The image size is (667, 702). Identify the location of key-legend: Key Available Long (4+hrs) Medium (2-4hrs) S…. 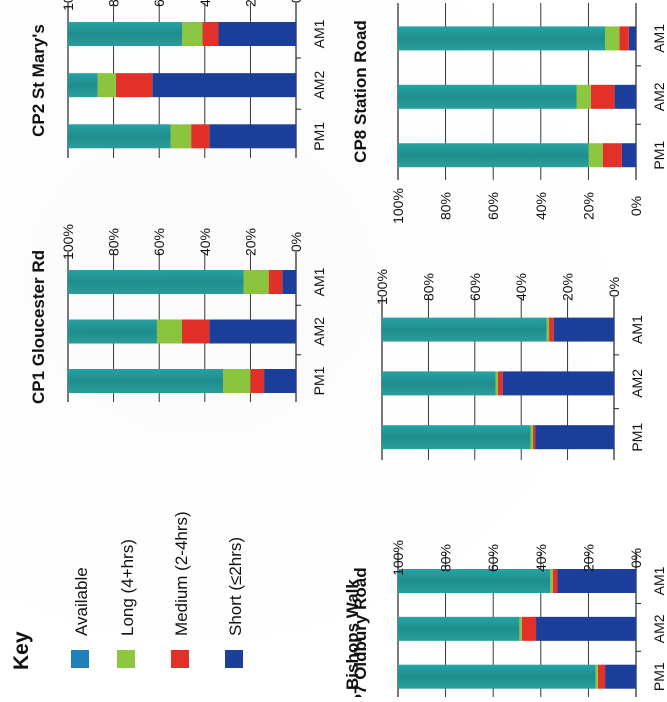
(127, 590).